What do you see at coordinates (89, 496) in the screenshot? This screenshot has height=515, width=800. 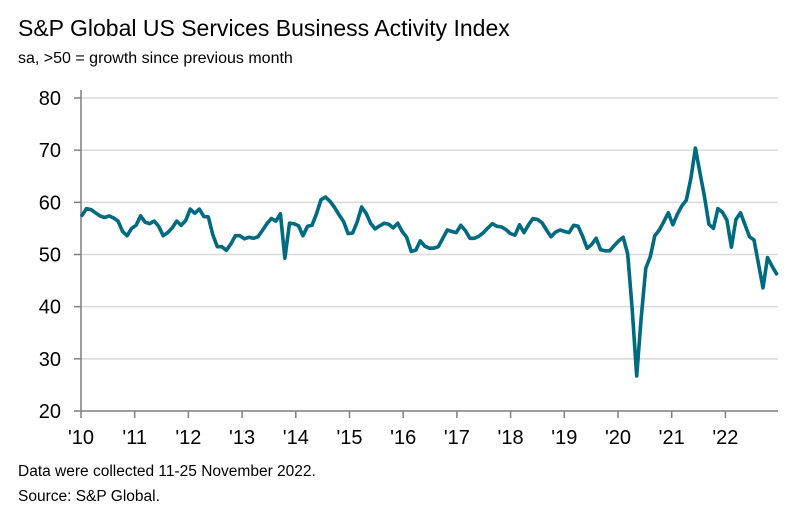 I see `source-note: Source: S&P Global.` at bounding box center [89, 496].